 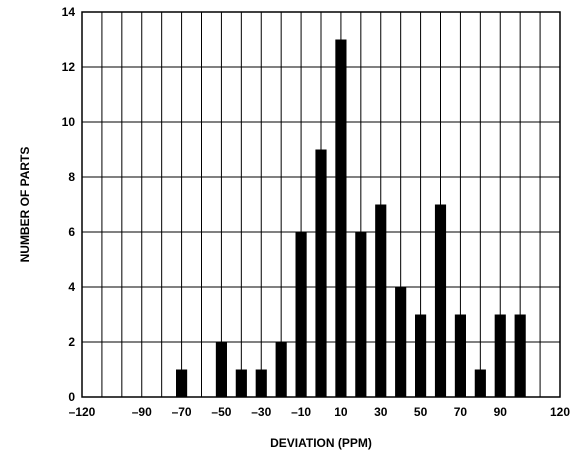 I want to click on x-tick-label: 30, so click(x=381, y=412).